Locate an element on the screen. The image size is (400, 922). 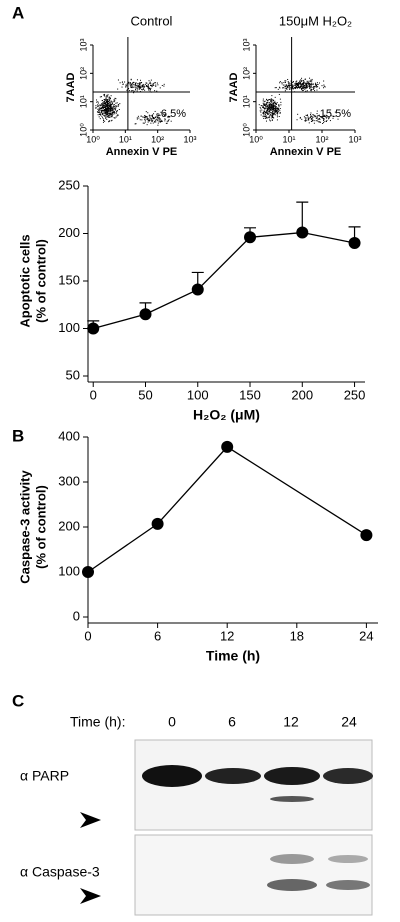
x-tick-label: 12 is located at coordinates (227, 635).